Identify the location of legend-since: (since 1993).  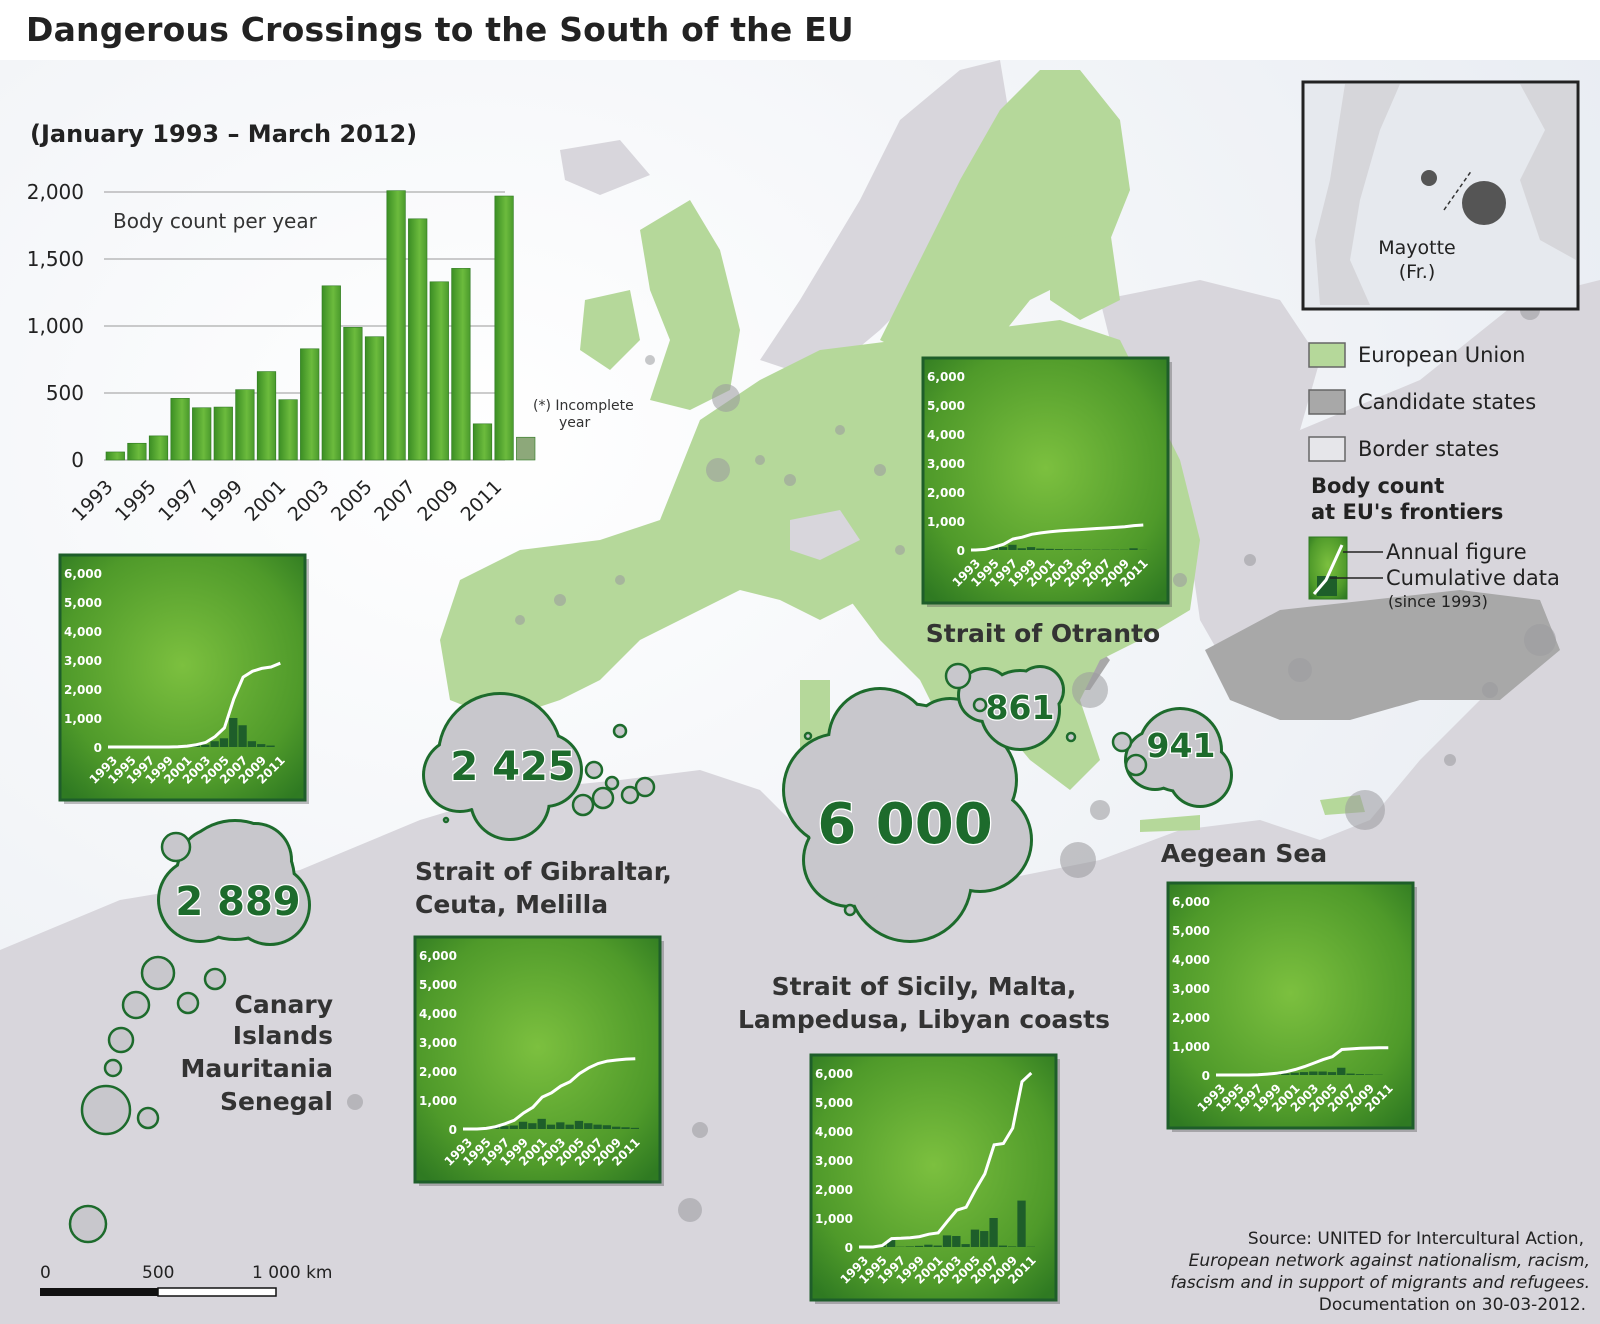
(1438, 601).